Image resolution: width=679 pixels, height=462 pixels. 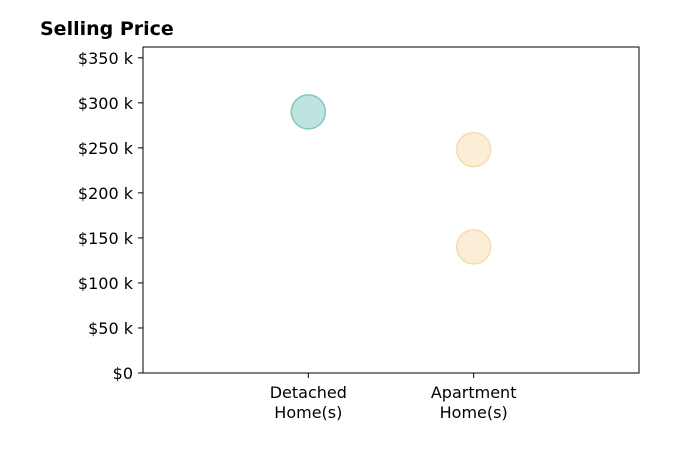 What do you see at coordinates (106, 238) in the screenshot?
I see `y-tick-label: $150 k` at bounding box center [106, 238].